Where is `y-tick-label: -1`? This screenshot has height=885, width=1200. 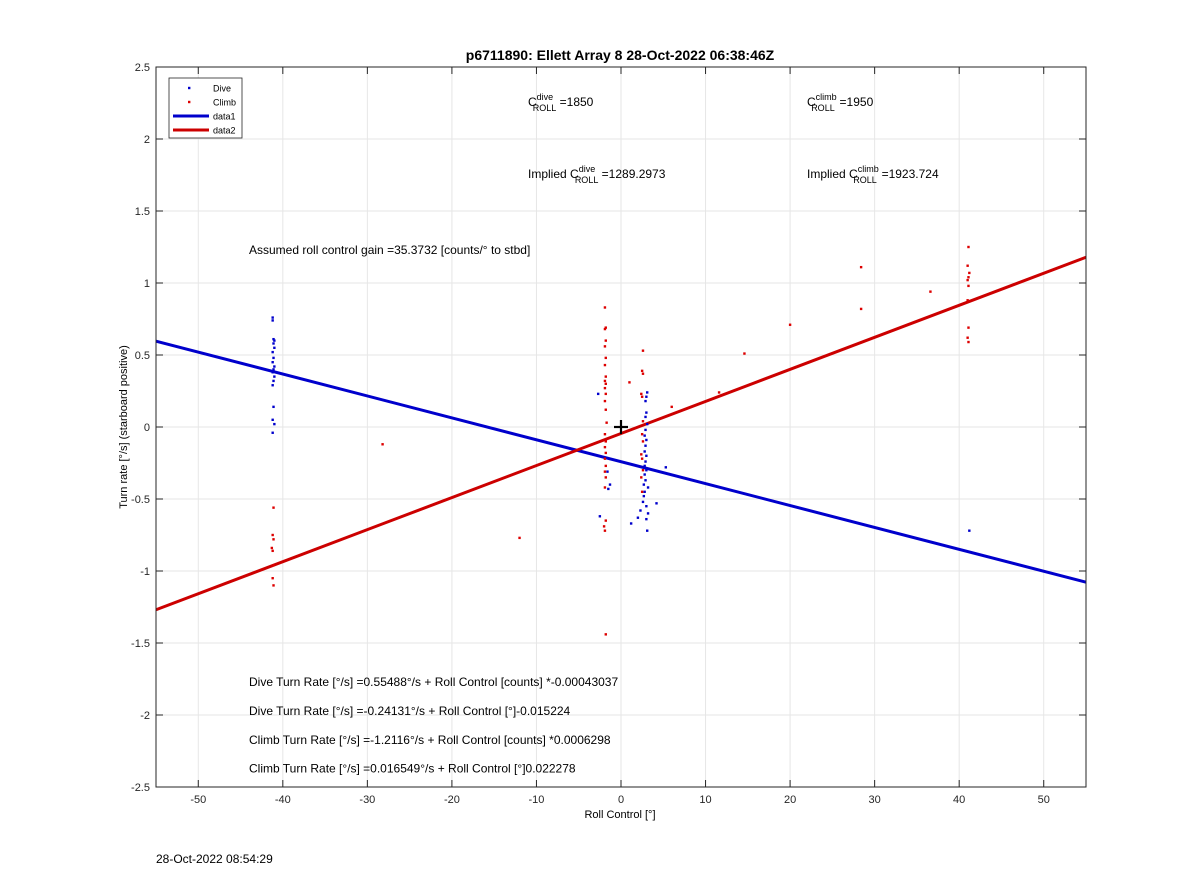 y-tick-label: -1 is located at coordinates (145, 572).